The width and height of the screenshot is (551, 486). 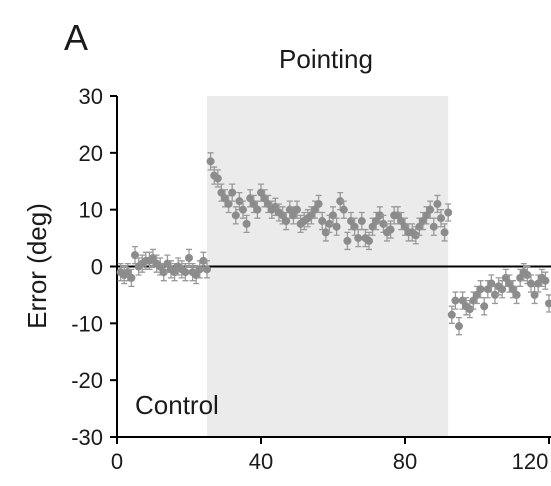 What do you see at coordinates (37, 266) in the screenshot?
I see `y-axis-label: Error (deg)` at bounding box center [37, 266].